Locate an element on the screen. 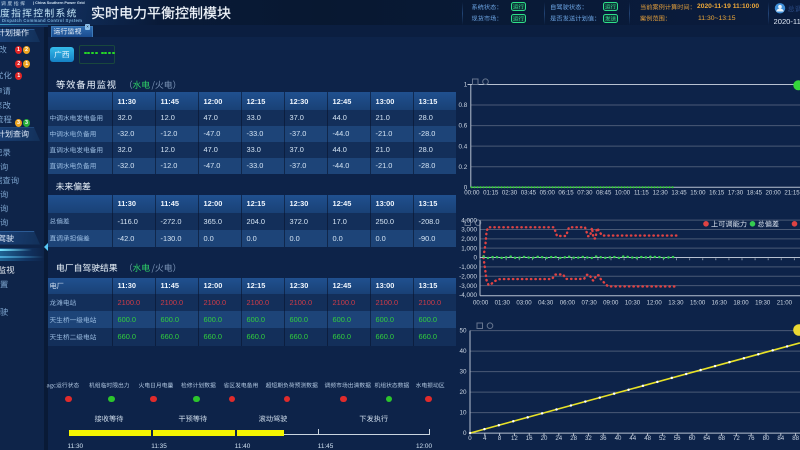  svg-text: -2,000 is located at coordinates (468, 276).